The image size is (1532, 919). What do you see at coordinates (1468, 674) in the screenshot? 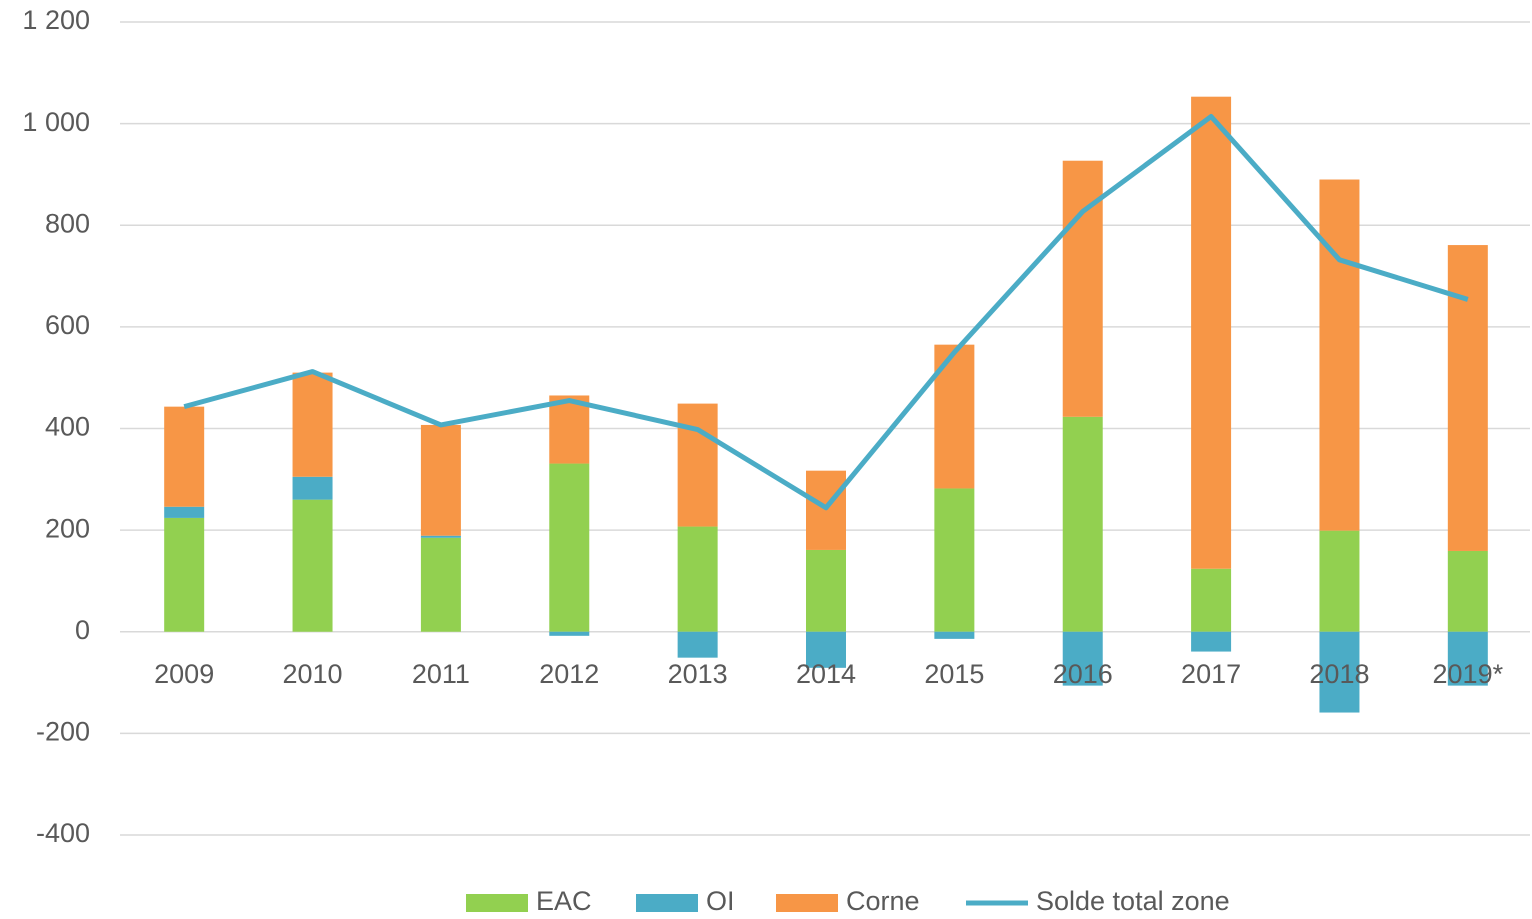
I see `x-tick-label: 2019*` at bounding box center [1468, 674].